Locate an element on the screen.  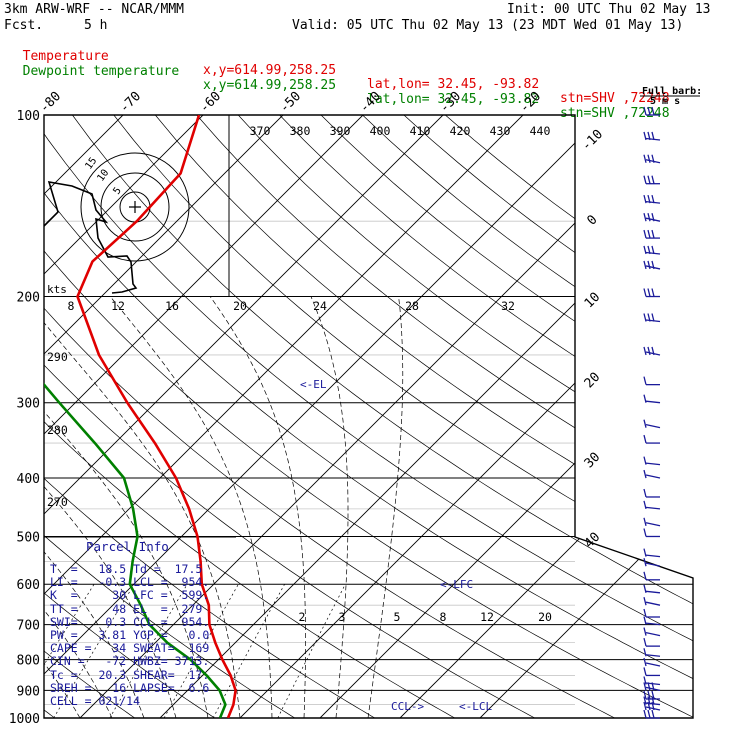
mixing-ratio-label: 8 is located at coordinates (443, 617).